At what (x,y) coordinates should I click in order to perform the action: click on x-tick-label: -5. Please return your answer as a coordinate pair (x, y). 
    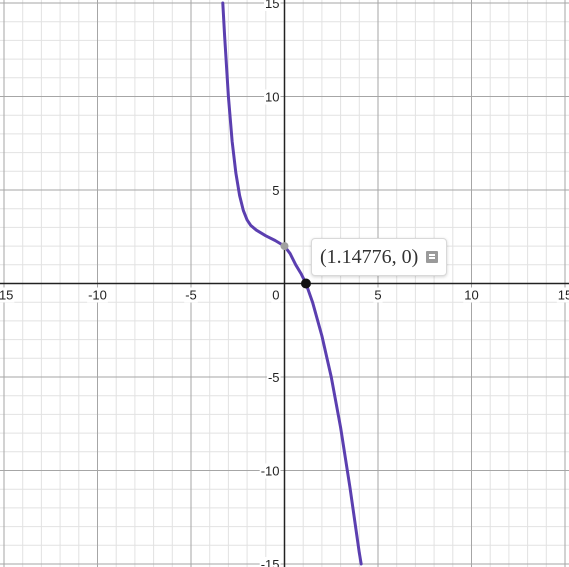
    Looking at the image, I should click on (191, 295).